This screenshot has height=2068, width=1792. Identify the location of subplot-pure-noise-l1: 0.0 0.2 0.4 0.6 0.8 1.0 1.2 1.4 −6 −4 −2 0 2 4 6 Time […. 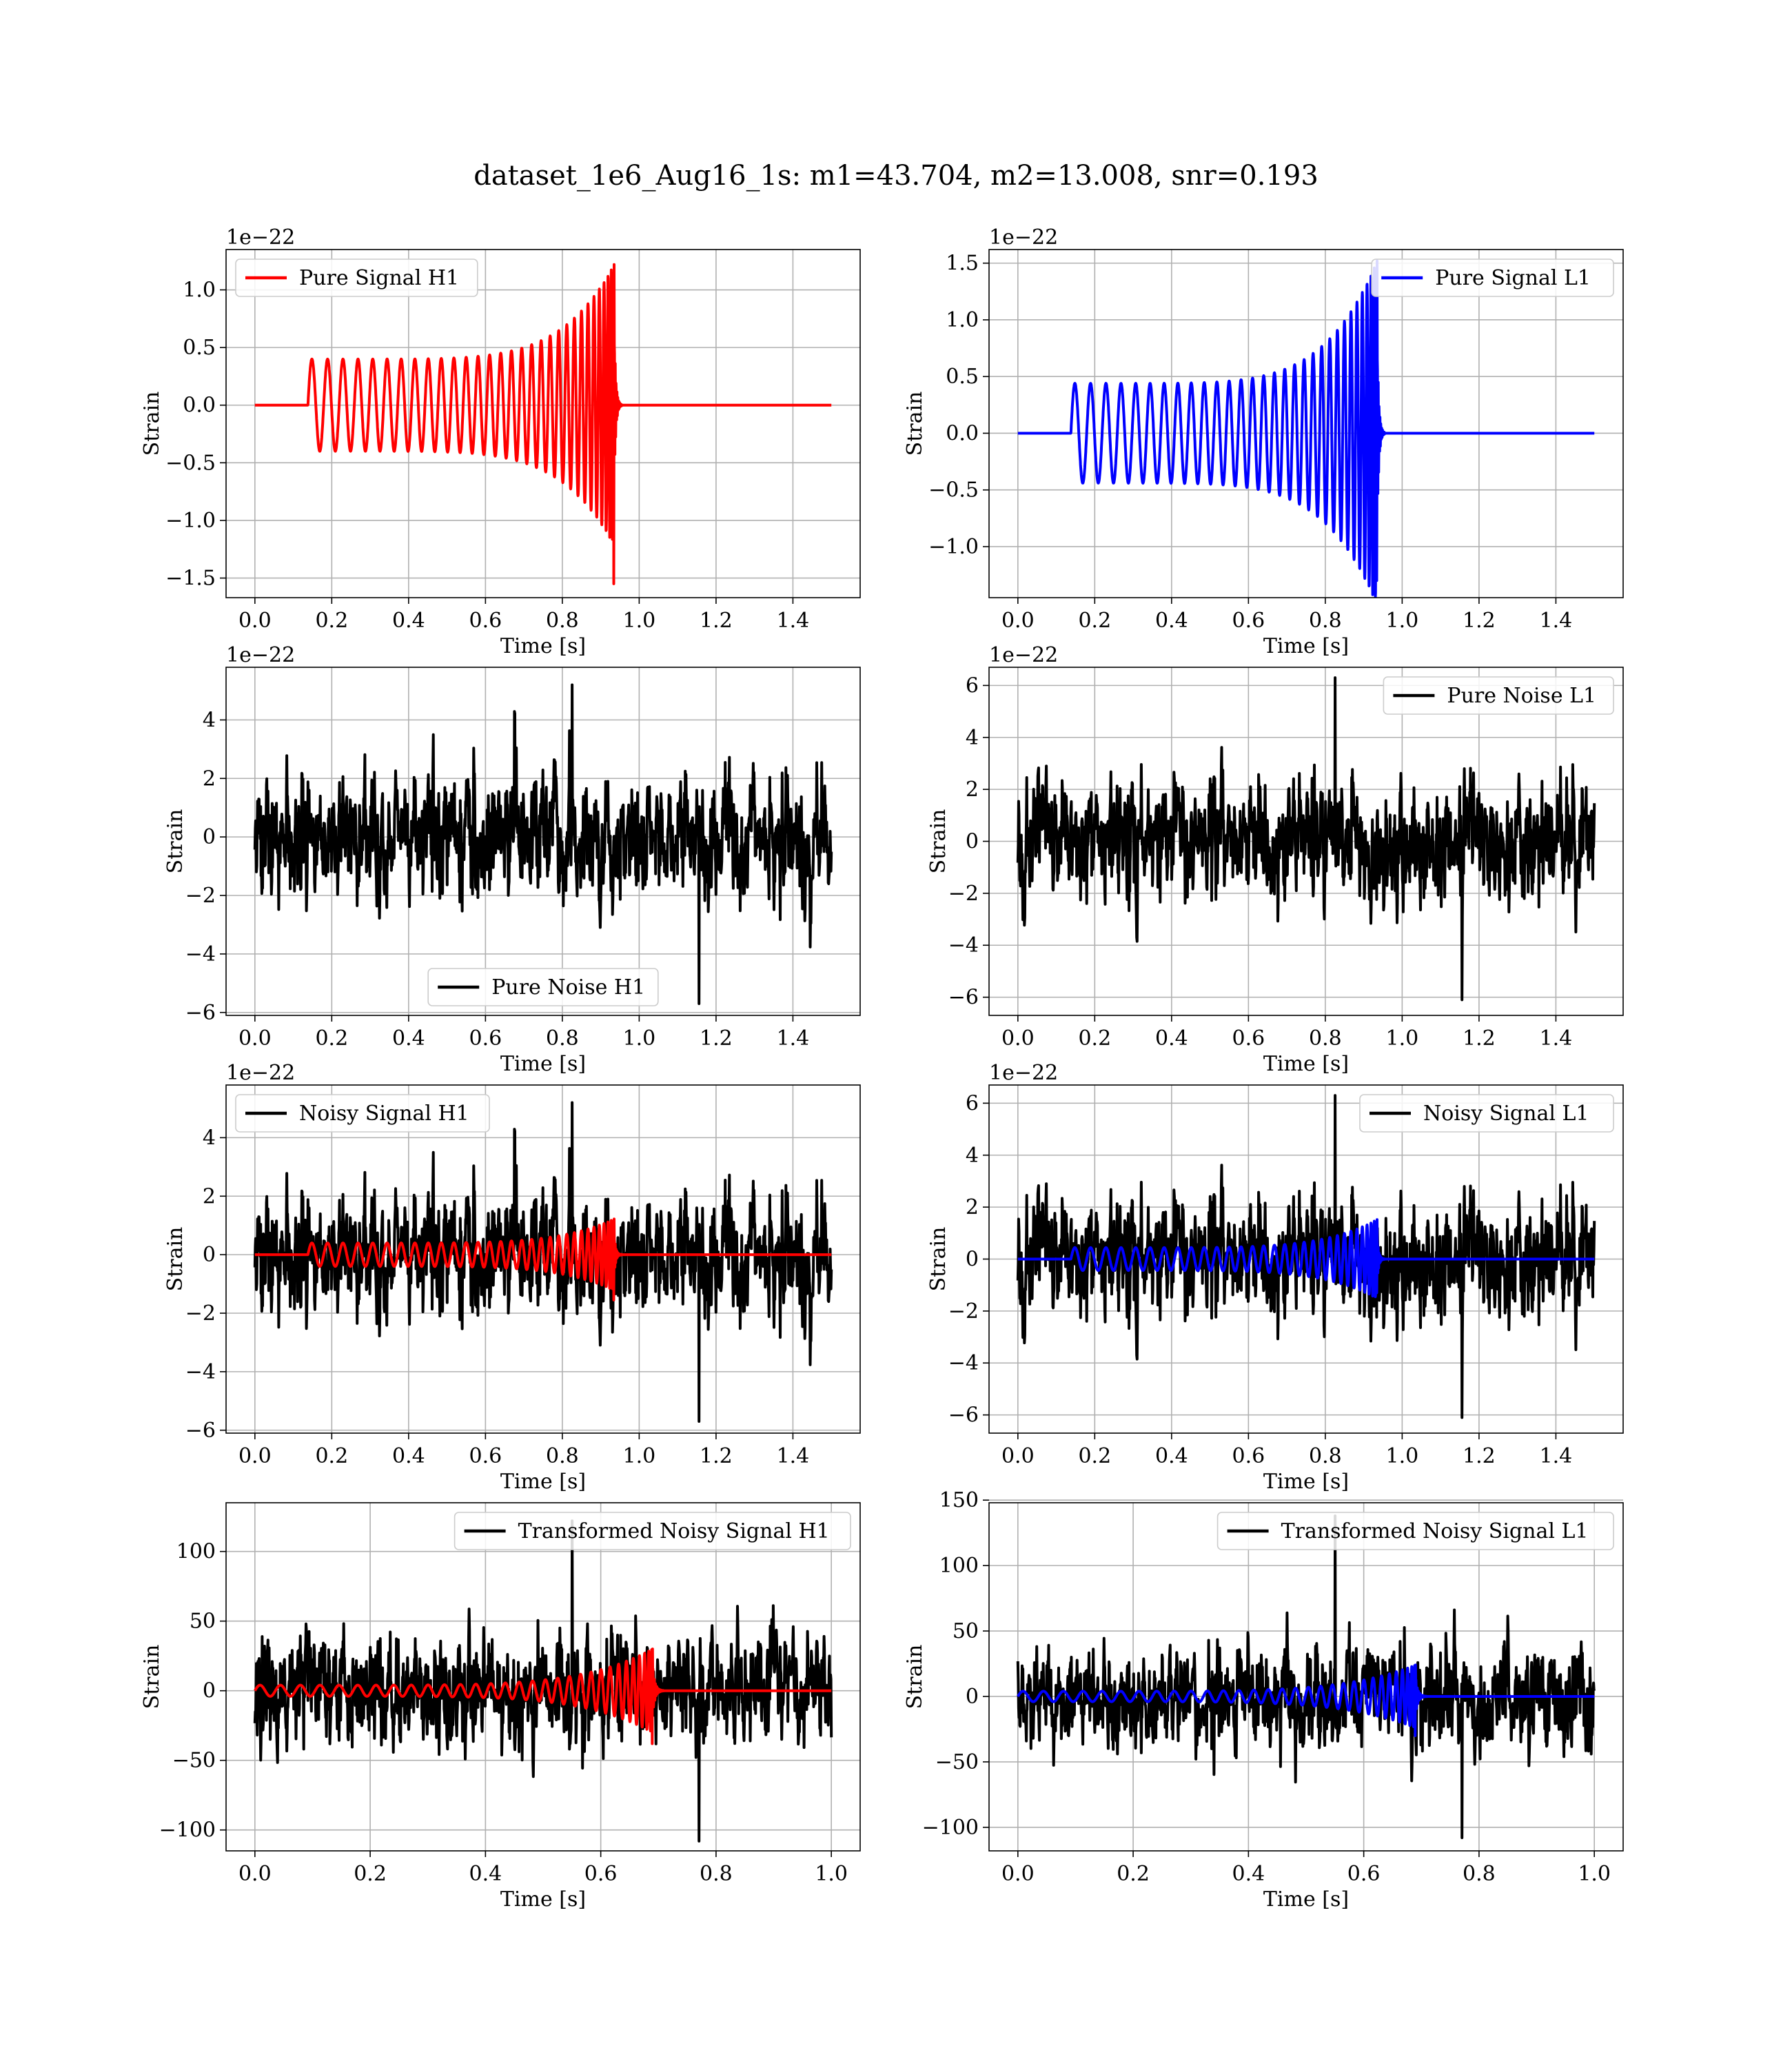
(1275, 859).